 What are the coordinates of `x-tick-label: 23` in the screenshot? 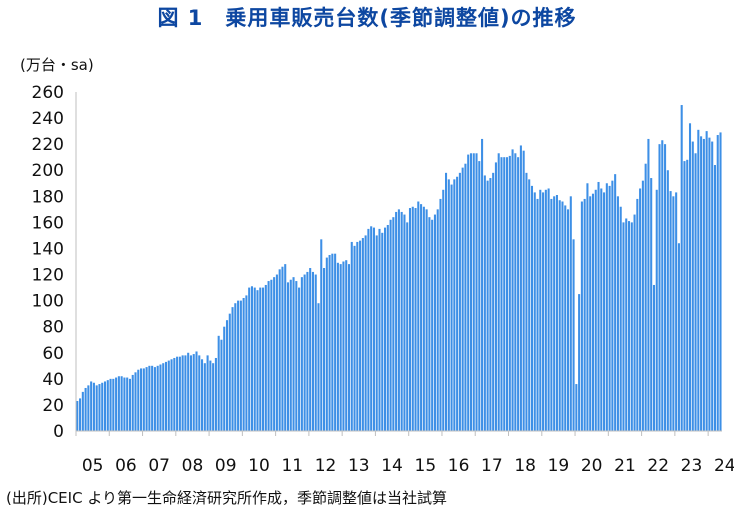 It's located at (692, 466).